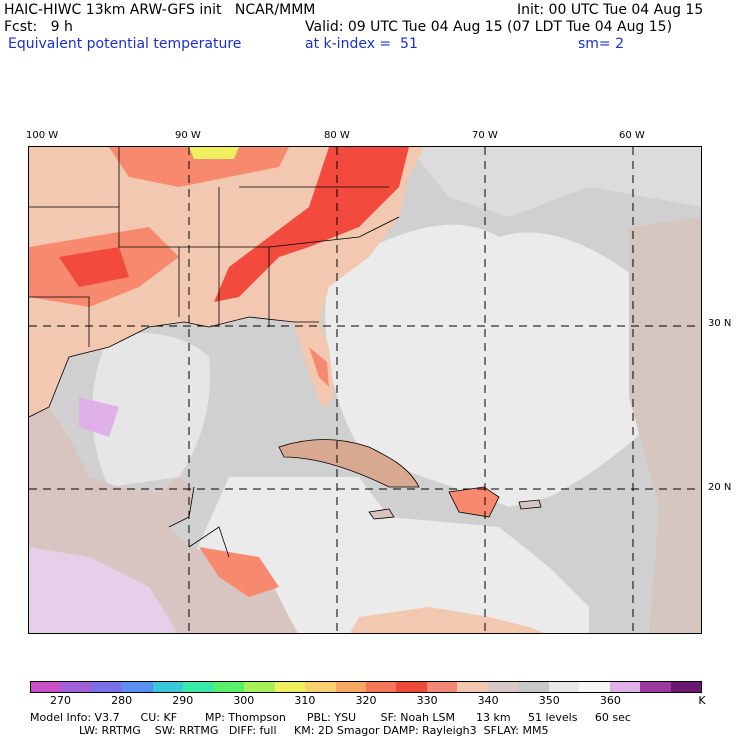 This screenshot has width=740, height=740. I want to click on south-america-coast, so click(447, 620).